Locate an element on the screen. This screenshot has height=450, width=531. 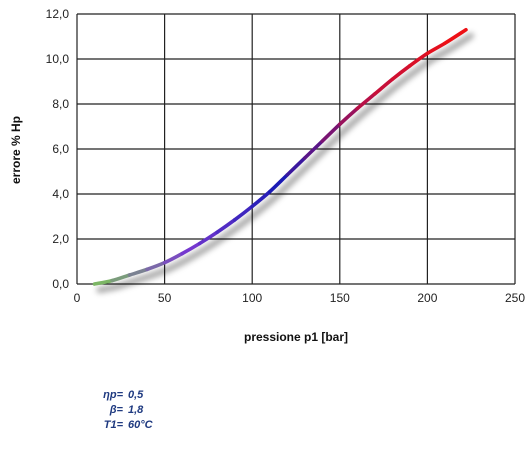
y-tick-label: 6,0 is located at coordinates (60, 149).